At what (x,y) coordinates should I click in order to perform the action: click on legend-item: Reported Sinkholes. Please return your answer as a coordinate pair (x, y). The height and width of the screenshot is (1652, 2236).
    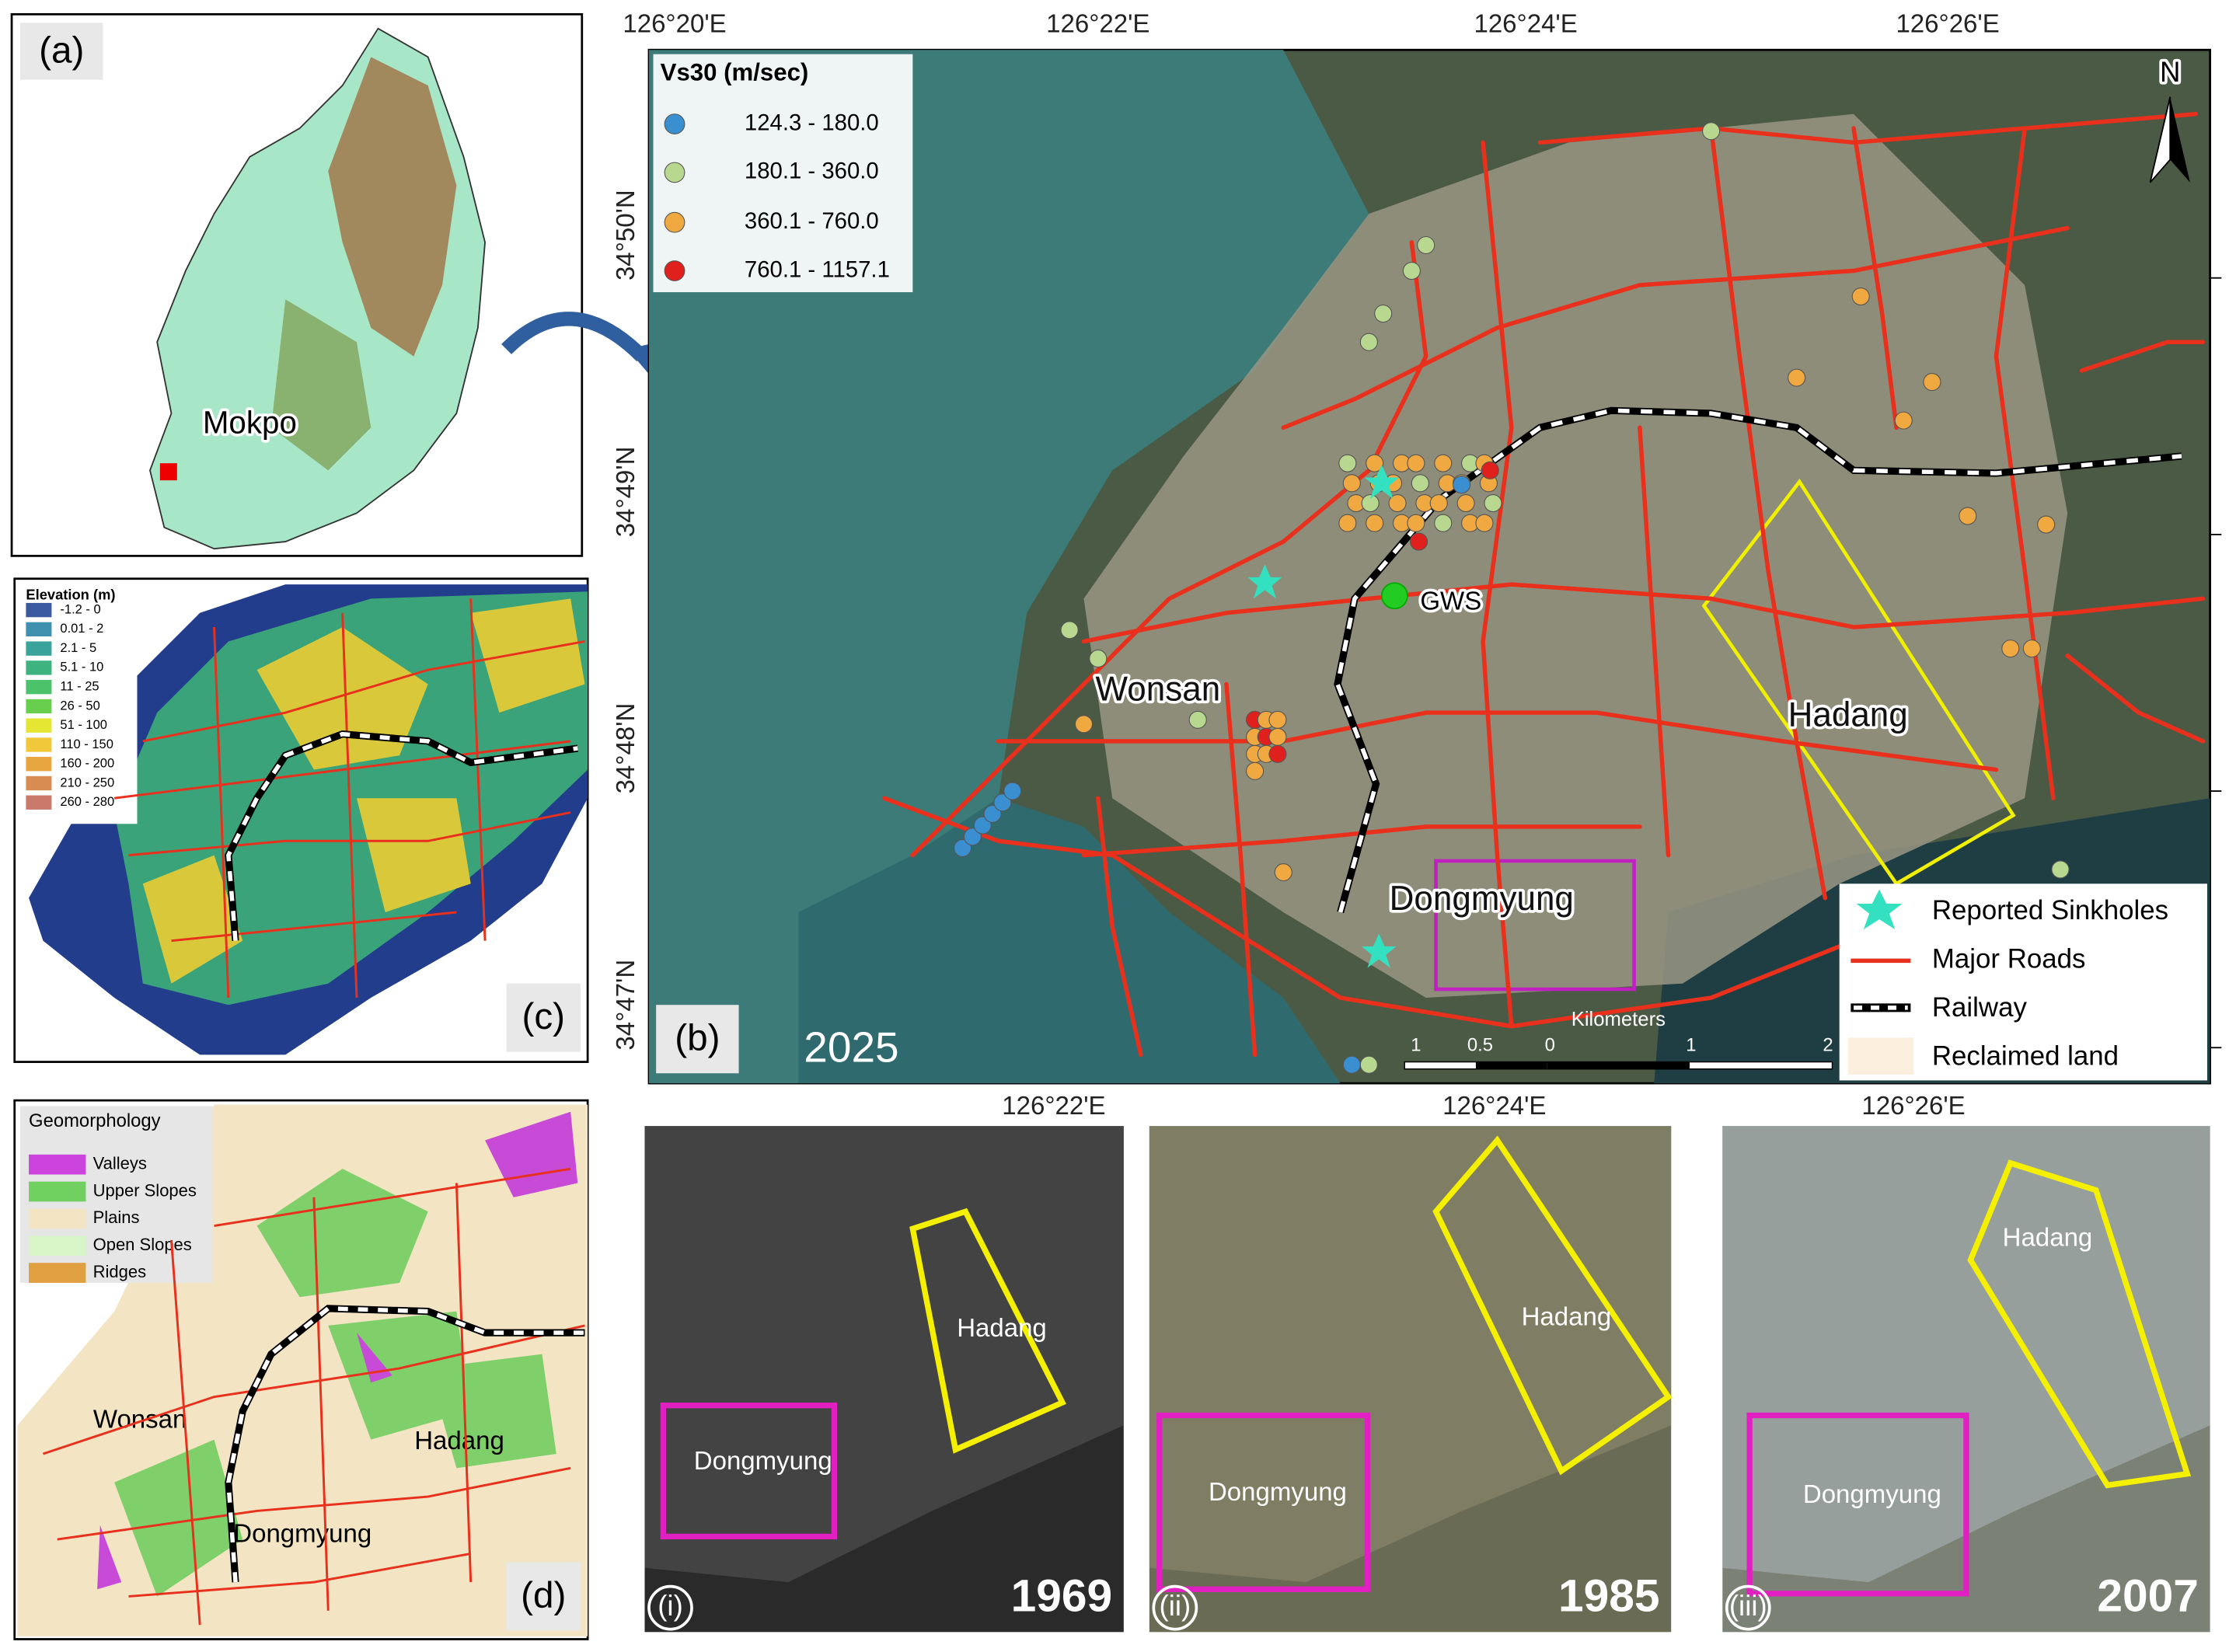
    Looking at the image, I should click on (2050, 910).